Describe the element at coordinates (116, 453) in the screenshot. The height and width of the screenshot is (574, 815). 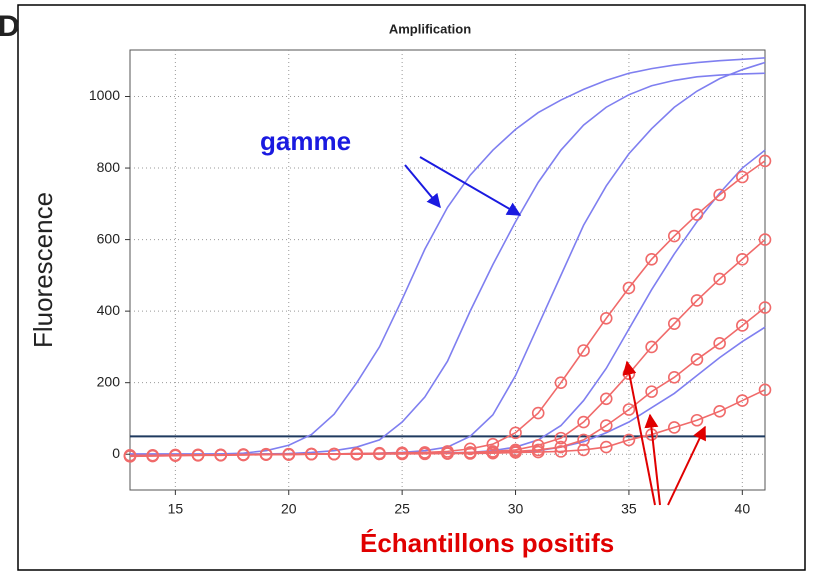
I see `y-tick-label: 0` at that location.